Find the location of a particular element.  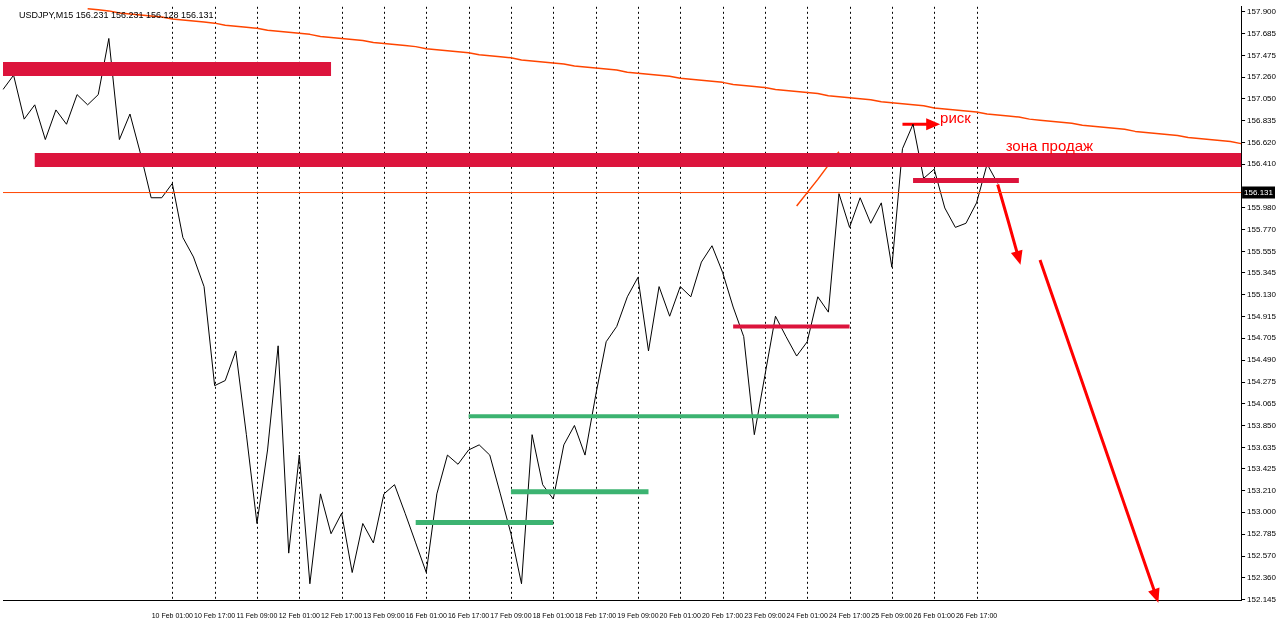

ref-line-label: 156.131 is located at coordinates (1259, 192).